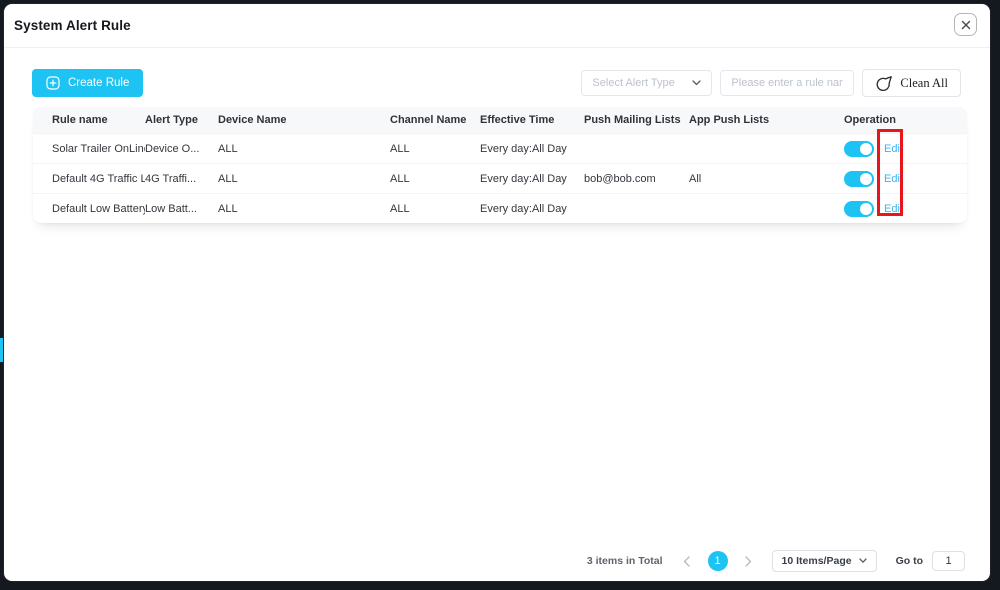  I want to click on toolbar: Create Rule Select Alert Type Clean All, so click(496, 83).